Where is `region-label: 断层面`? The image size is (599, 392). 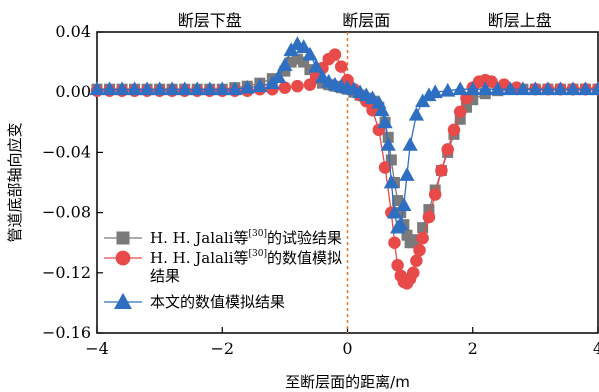
region-label: 断层面 is located at coordinates (366, 20).